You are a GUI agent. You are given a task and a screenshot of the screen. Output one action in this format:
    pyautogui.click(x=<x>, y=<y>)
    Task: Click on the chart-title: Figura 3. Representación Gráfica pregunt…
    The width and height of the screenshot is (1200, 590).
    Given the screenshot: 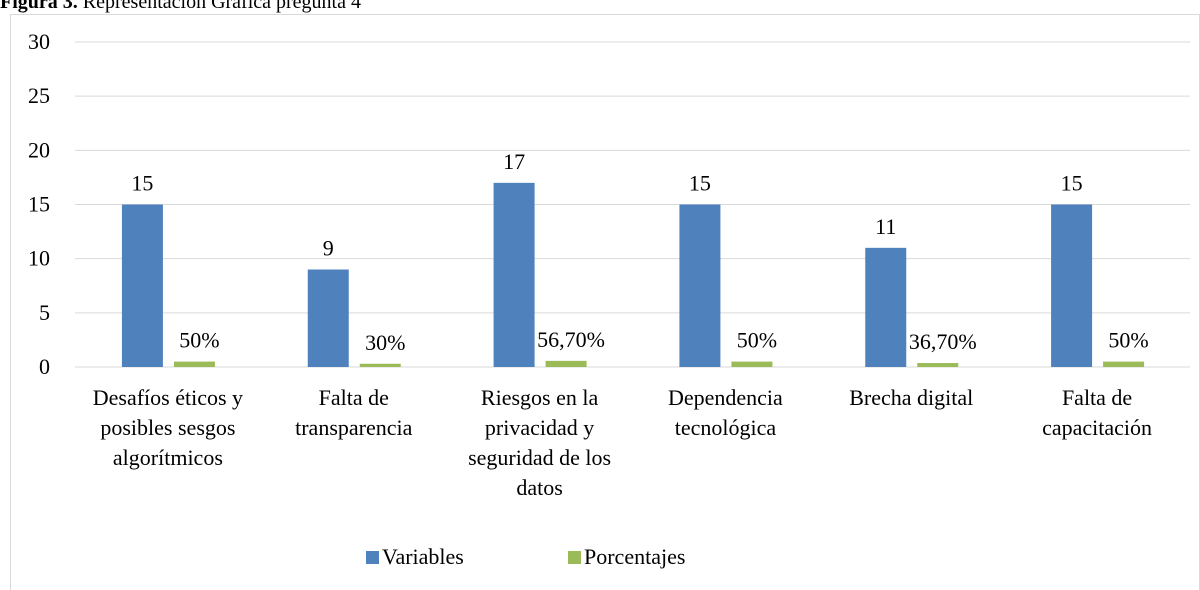 What is the action you would take?
    pyautogui.click(x=182, y=7)
    